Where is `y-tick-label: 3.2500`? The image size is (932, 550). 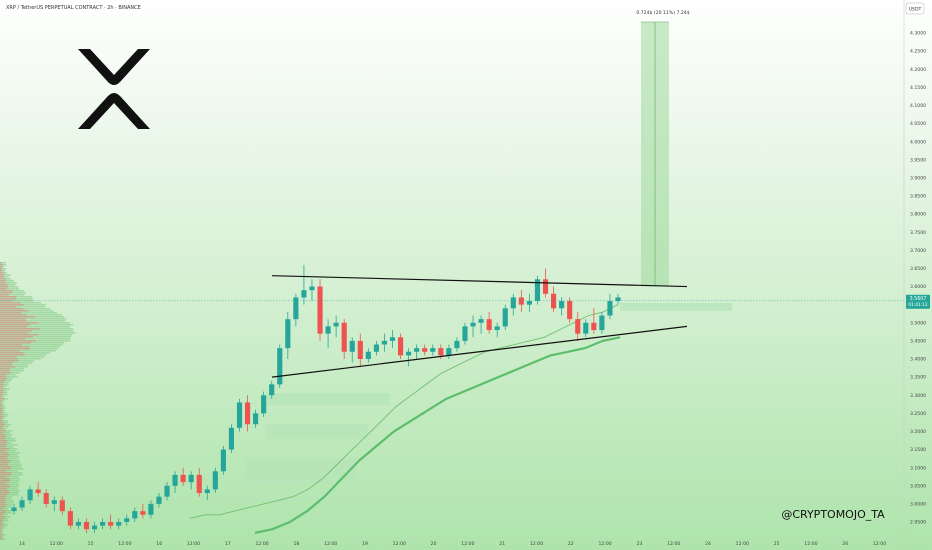
y-tick-label: 3.2500 is located at coordinates (918, 414).